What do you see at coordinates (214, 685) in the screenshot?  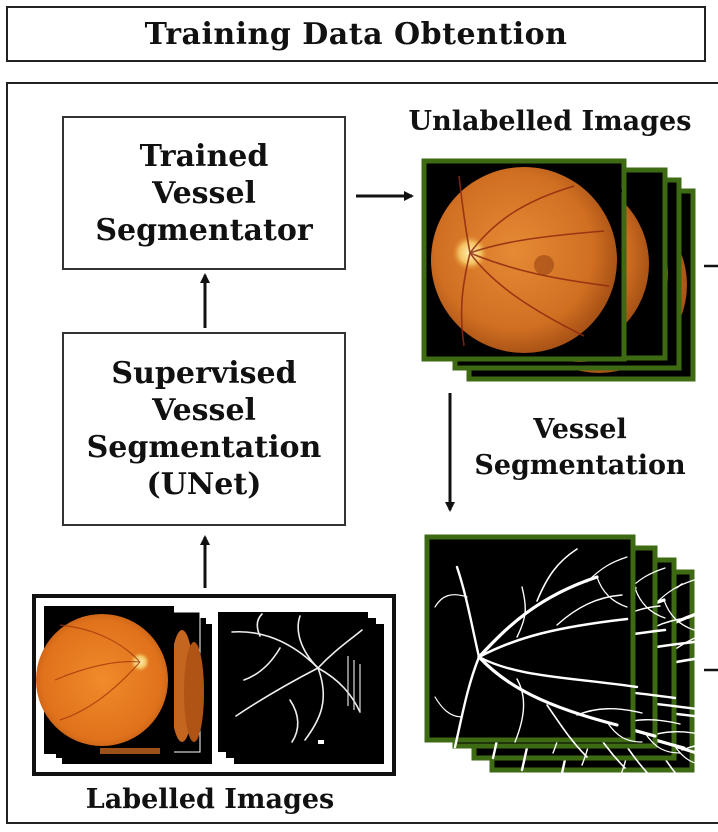 I see `labelled-images-box` at bounding box center [214, 685].